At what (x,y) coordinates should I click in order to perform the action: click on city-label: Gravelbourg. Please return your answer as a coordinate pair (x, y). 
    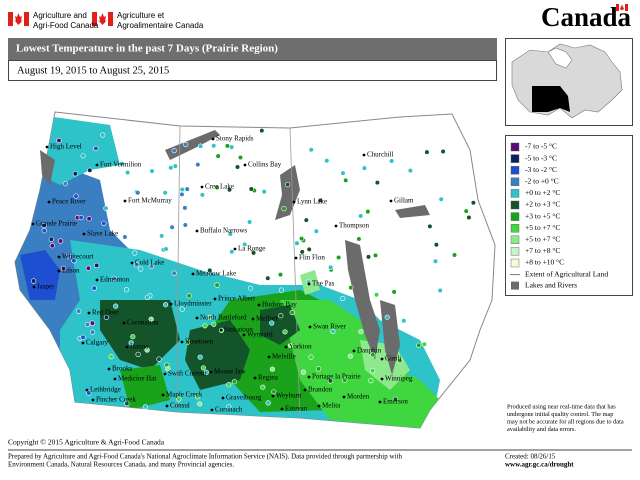
    Looking at the image, I should click on (244, 398).